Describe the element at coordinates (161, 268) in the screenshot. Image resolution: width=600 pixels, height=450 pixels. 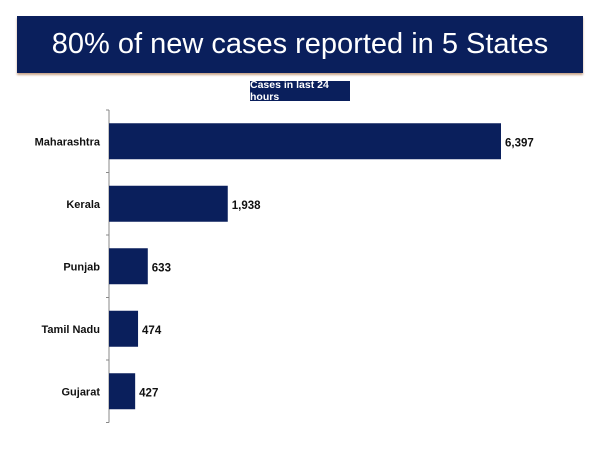
I see `data-label: 633` at that location.